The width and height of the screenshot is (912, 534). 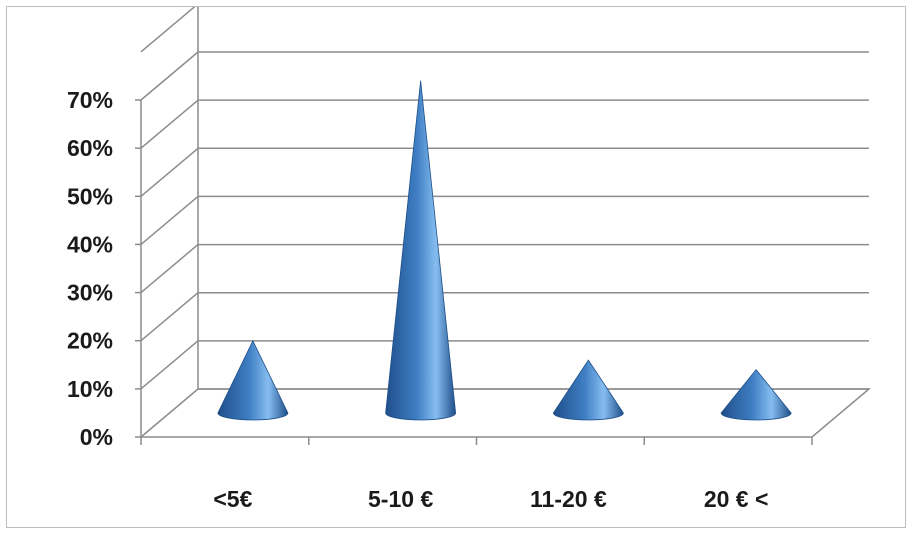 I want to click on y-tick-label: 0%, so click(x=96, y=437).